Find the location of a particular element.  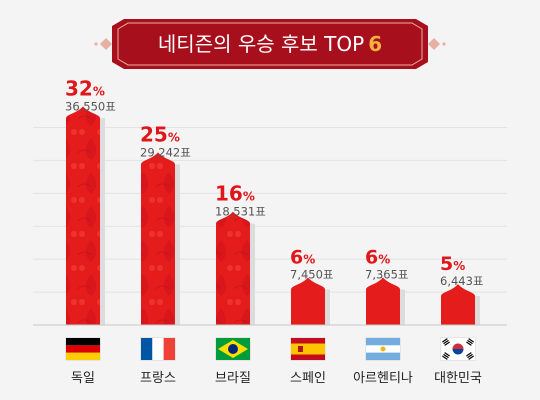

vote-count-label: 18,531표 is located at coordinates (240, 212).